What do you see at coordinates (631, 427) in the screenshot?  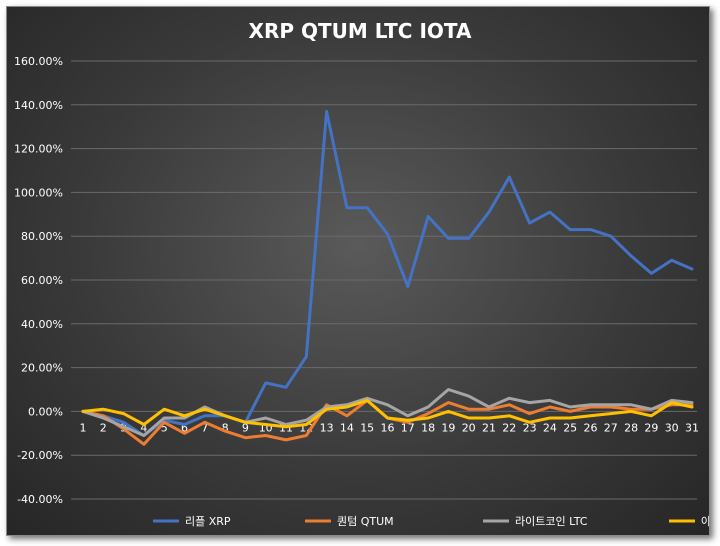 I see `x-tick-label: 28` at bounding box center [631, 427].